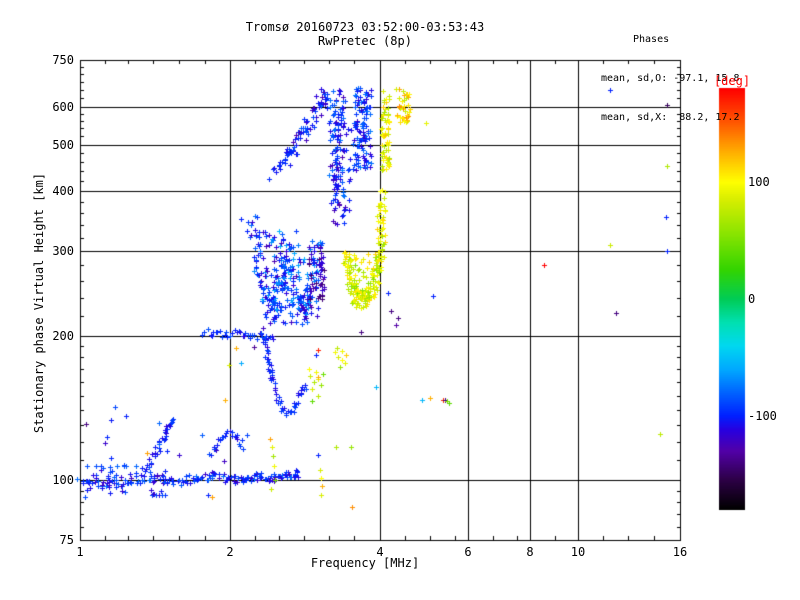  I want to click on phase-stats-heading: Phases, so click(651, 39).